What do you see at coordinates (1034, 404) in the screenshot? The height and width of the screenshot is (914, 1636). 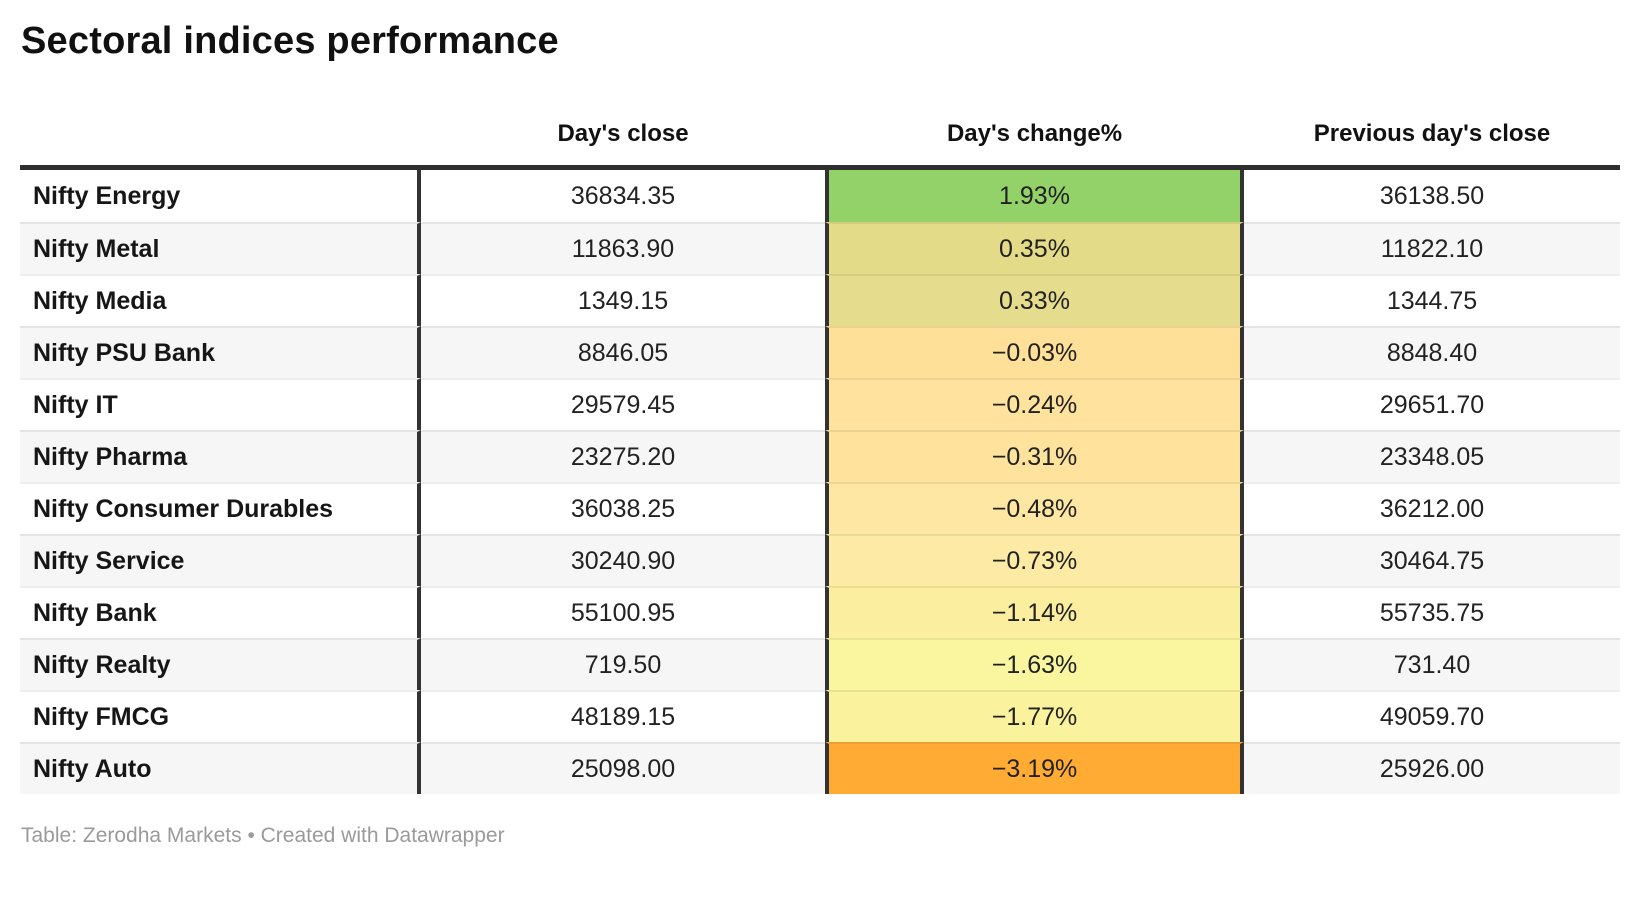 I see `days-change-value: −0.24%` at bounding box center [1034, 404].